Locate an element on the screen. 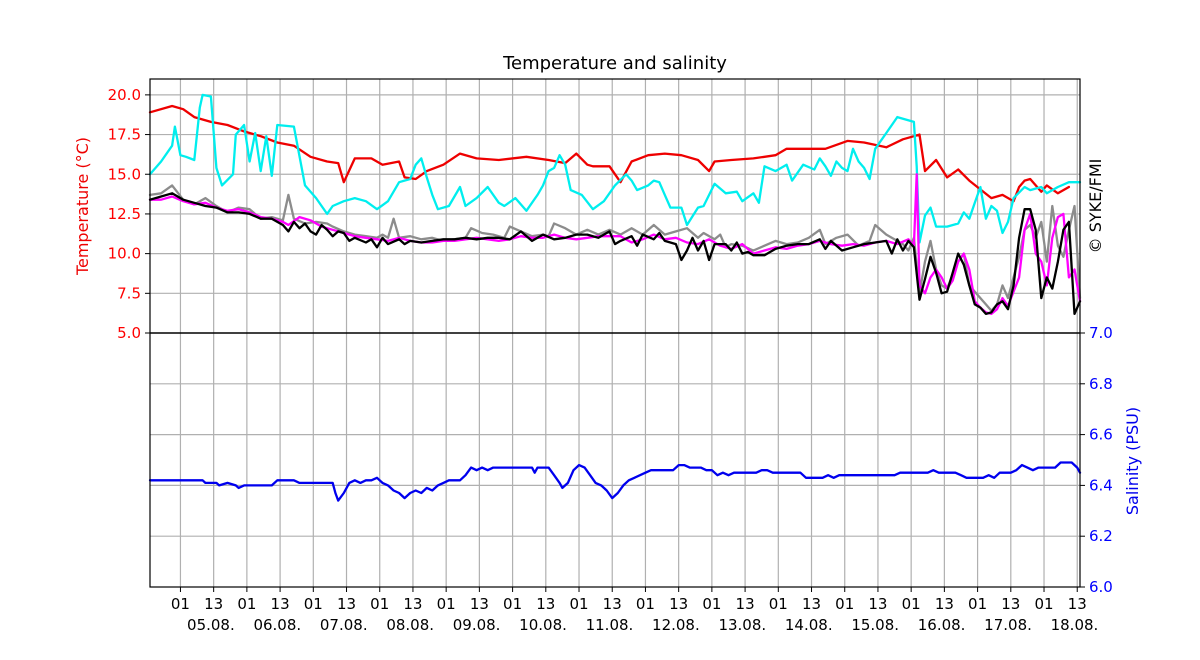 The width and height of the screenshot is (1200, 660). temperature-tick-label: 12.5 is located at coordinates (124, 214).